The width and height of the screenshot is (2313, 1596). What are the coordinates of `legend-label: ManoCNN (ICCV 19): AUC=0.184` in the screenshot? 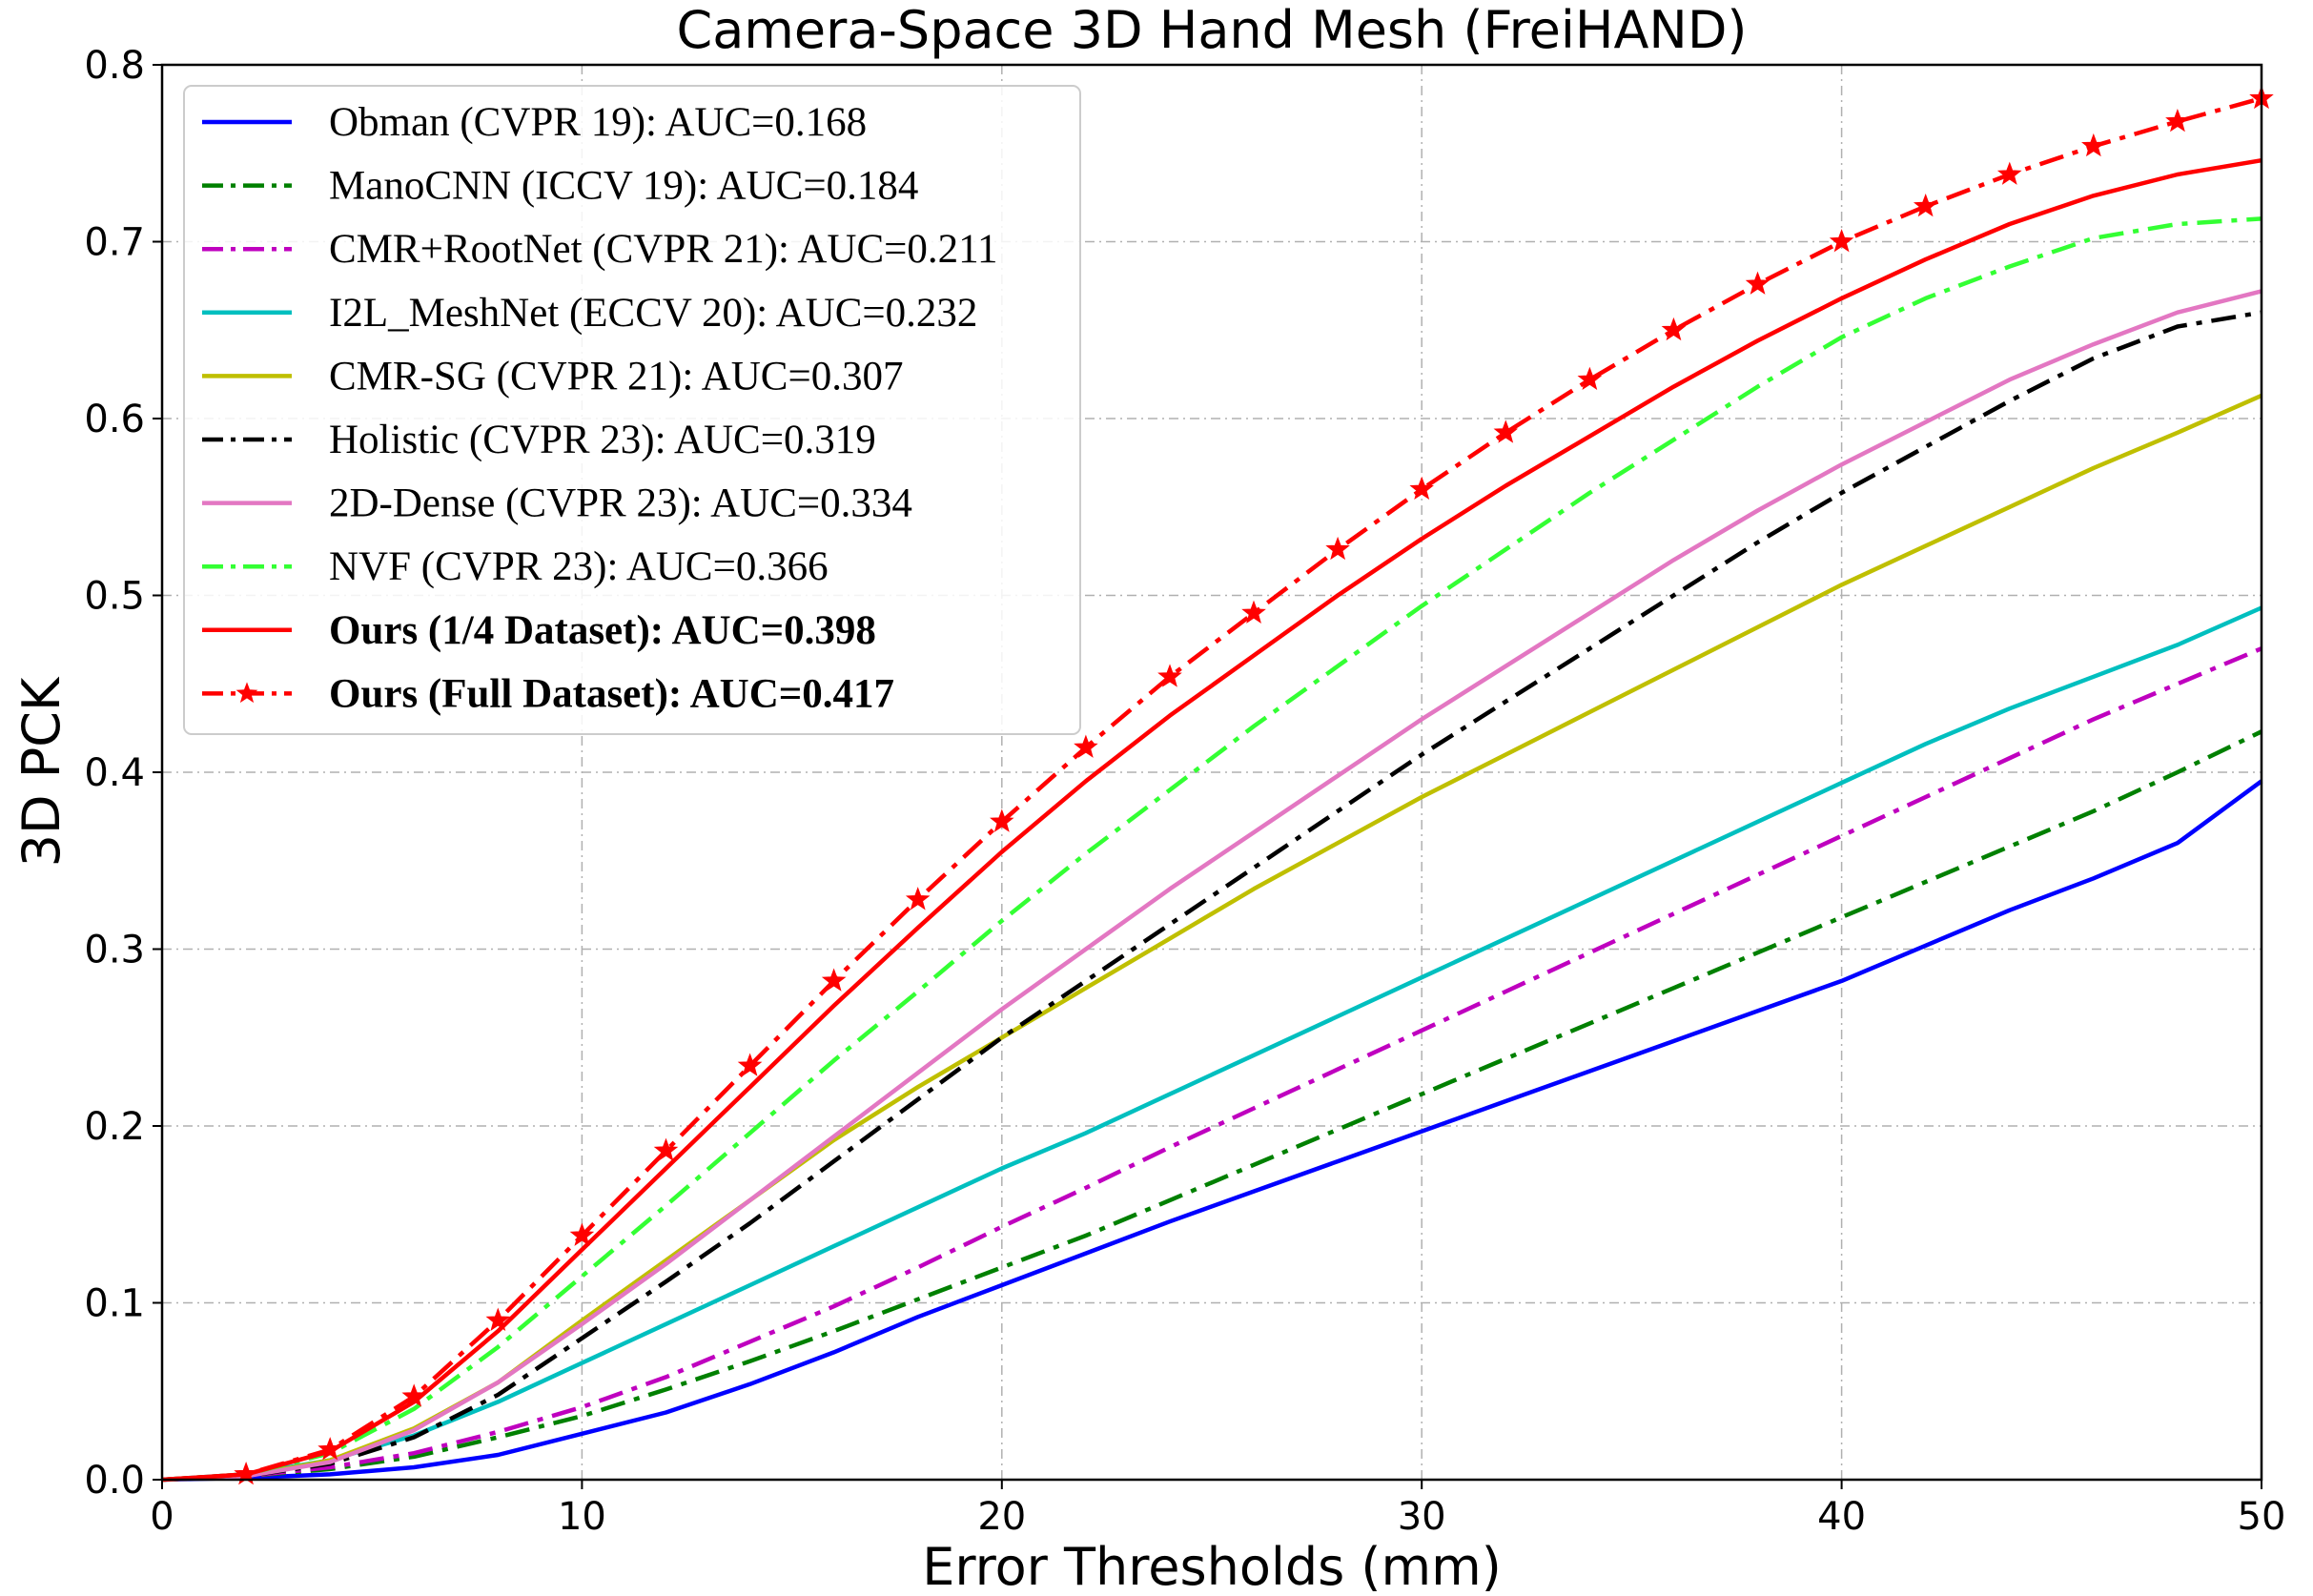 It's located at (623, 186).